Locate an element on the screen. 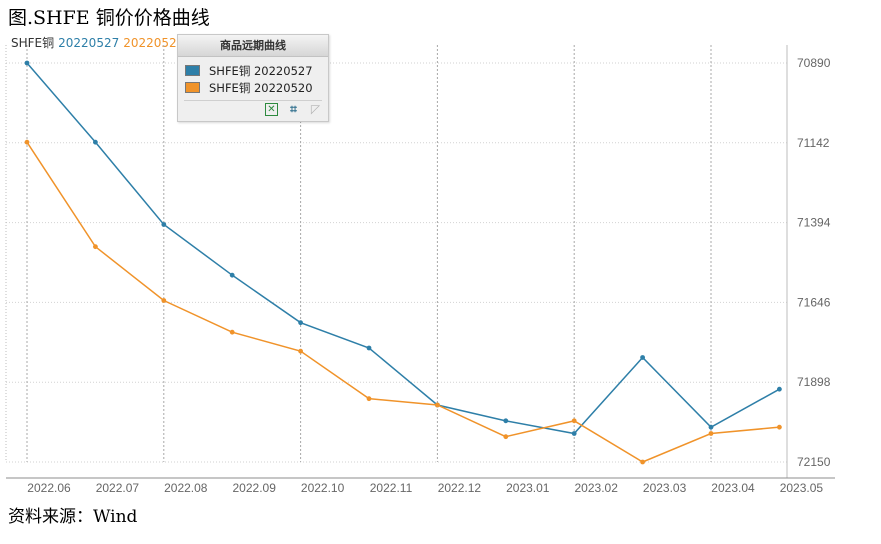 The height and width of the screenshot is (544, 881). legend-strip: SHFE铜 20220527 20220520 is located at coordinates (97, 42).